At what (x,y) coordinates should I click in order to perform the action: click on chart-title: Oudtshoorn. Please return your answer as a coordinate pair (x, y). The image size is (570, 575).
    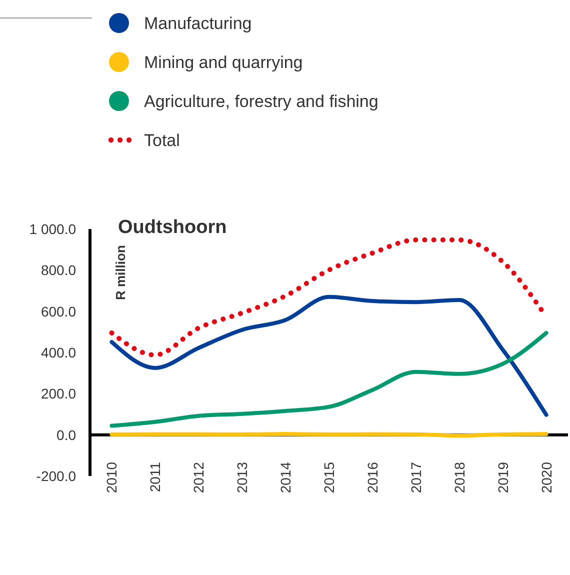
    Looking at the image, I should click on (172, 227).